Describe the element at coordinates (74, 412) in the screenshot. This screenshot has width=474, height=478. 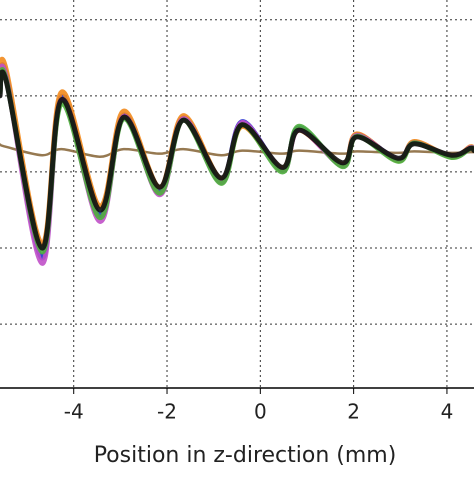
I see `x-tick-label: -4` at that location.